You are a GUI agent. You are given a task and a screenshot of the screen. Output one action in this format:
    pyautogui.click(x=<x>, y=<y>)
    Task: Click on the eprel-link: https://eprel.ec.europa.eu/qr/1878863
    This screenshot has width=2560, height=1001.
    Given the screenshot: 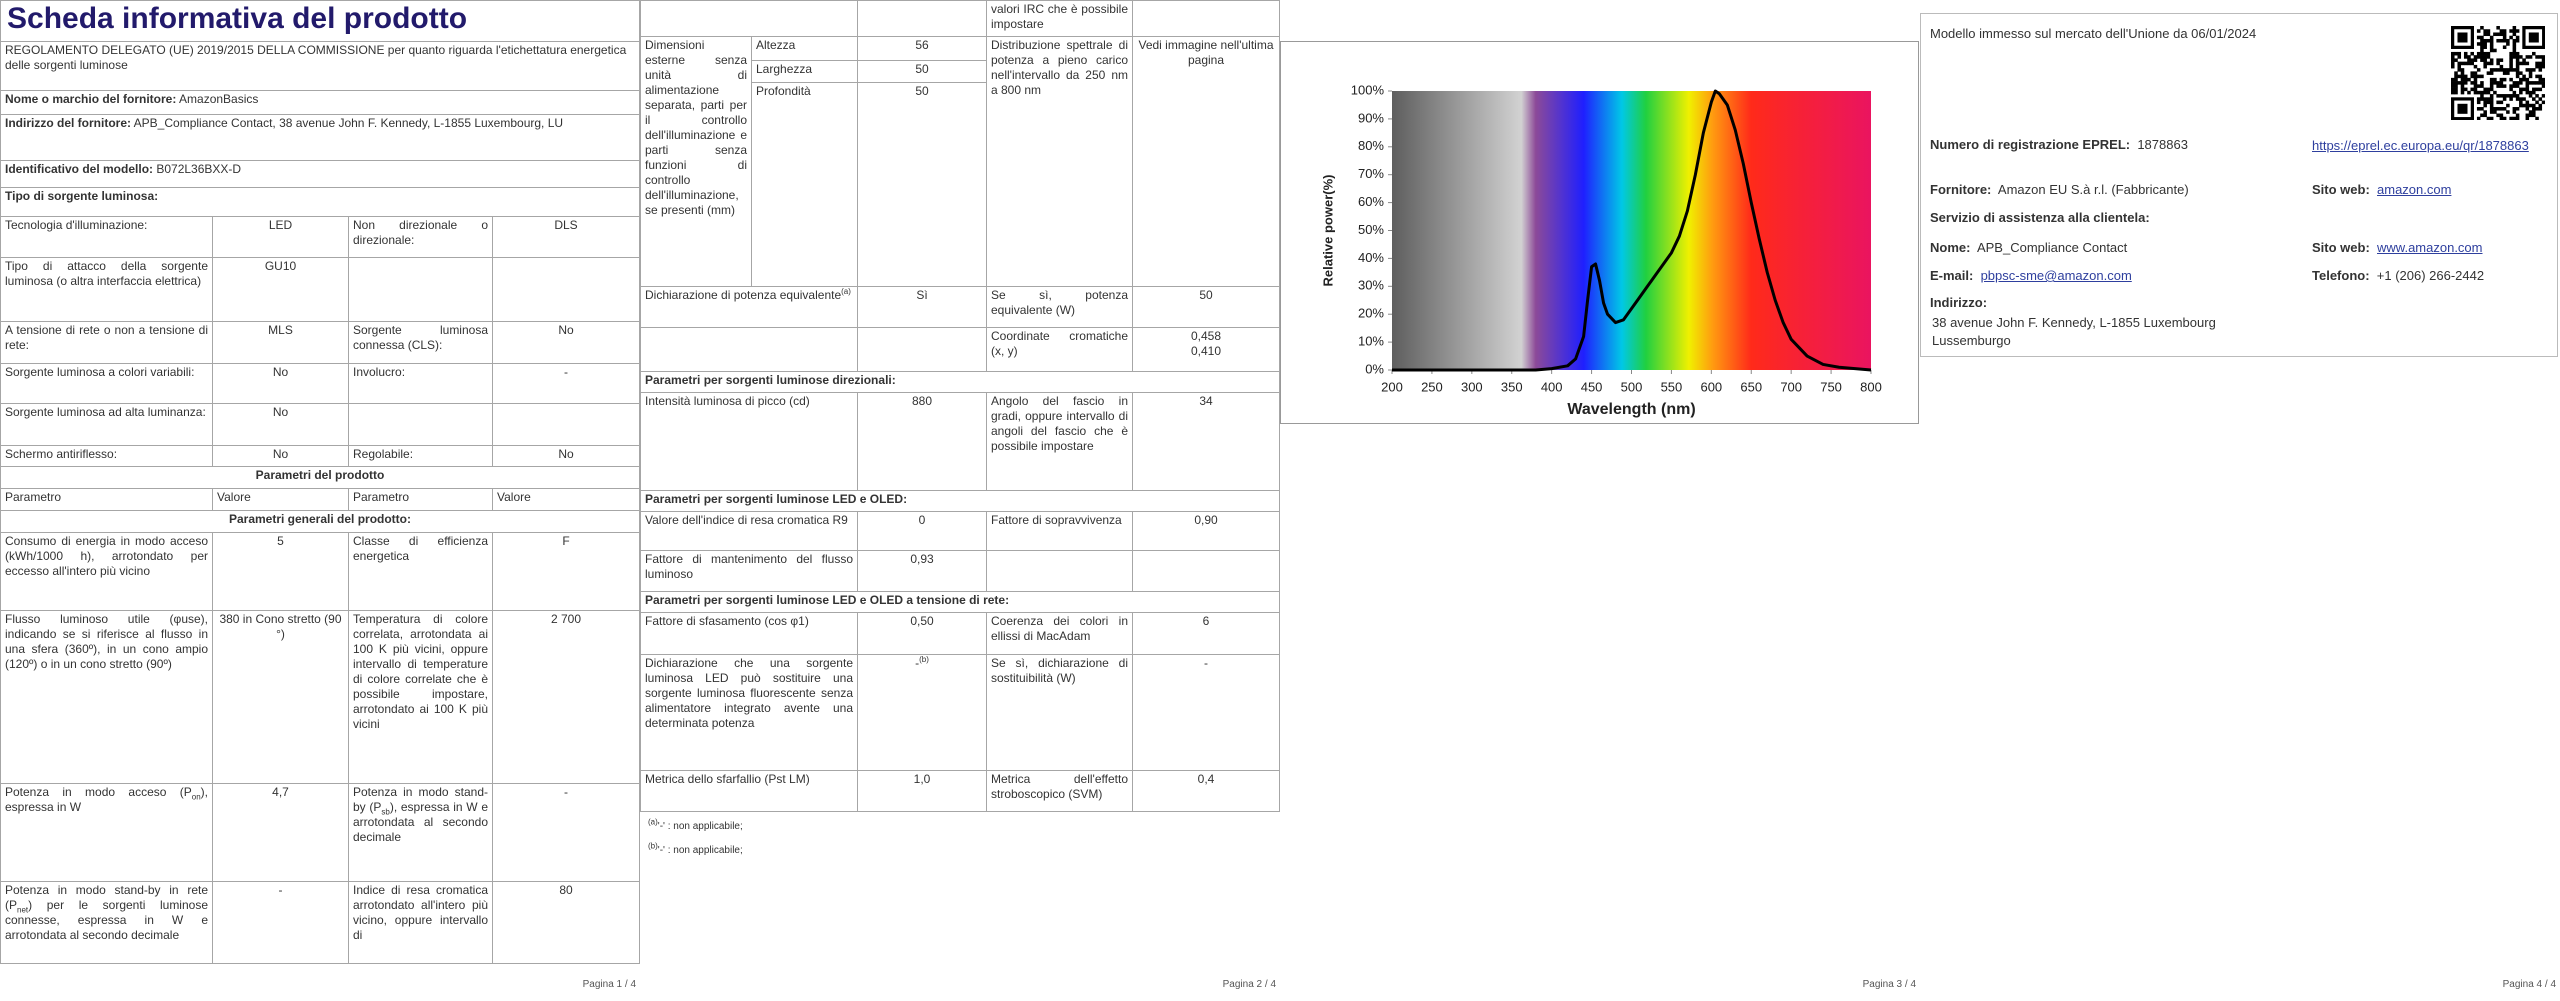 What is the action you would take?
    pyautogui.click(x=2420, y=145)
    